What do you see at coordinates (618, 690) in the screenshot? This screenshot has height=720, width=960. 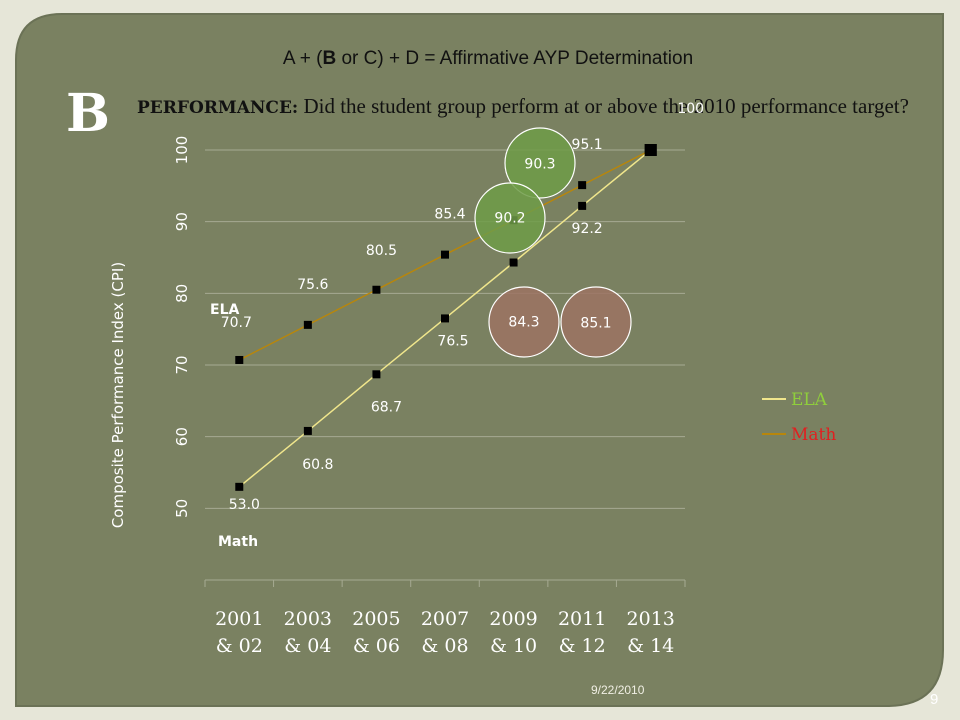 I see `slide-date: 9/22/2010` at bounding box center [618, 690].